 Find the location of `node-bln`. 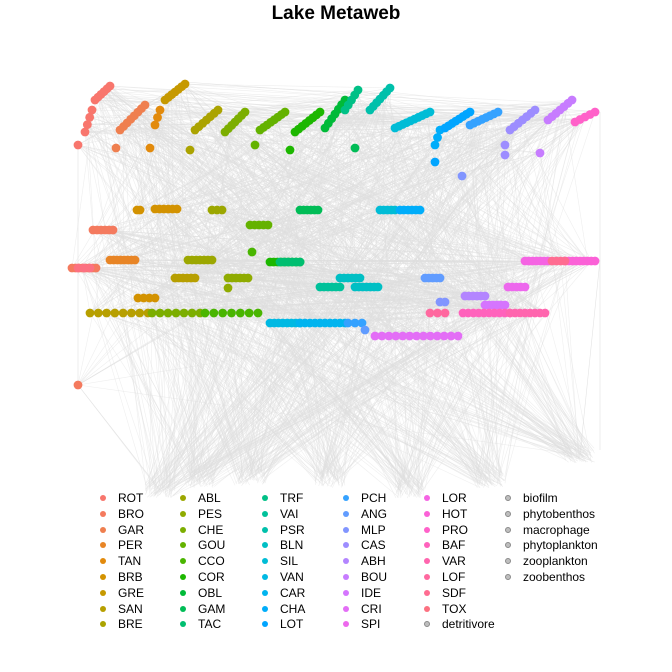

node-bln is located at coordinates (360, 278).